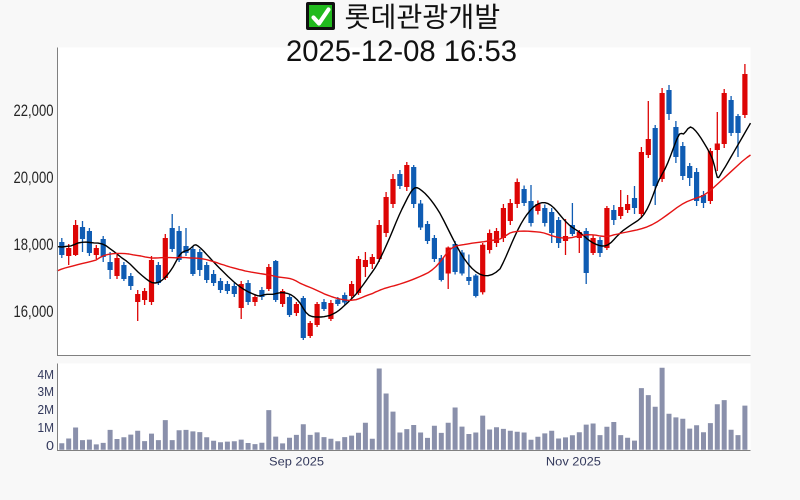 The width and height of the screenshot is (800, 500). I want to click on svg-text: 20,000, so click(34, 178).